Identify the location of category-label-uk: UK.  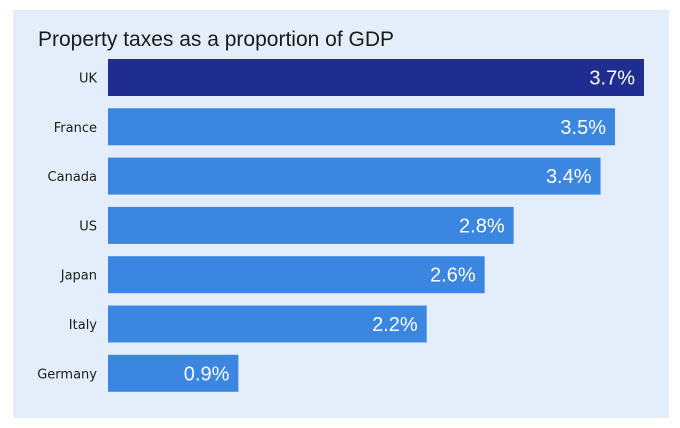
(88, 79).